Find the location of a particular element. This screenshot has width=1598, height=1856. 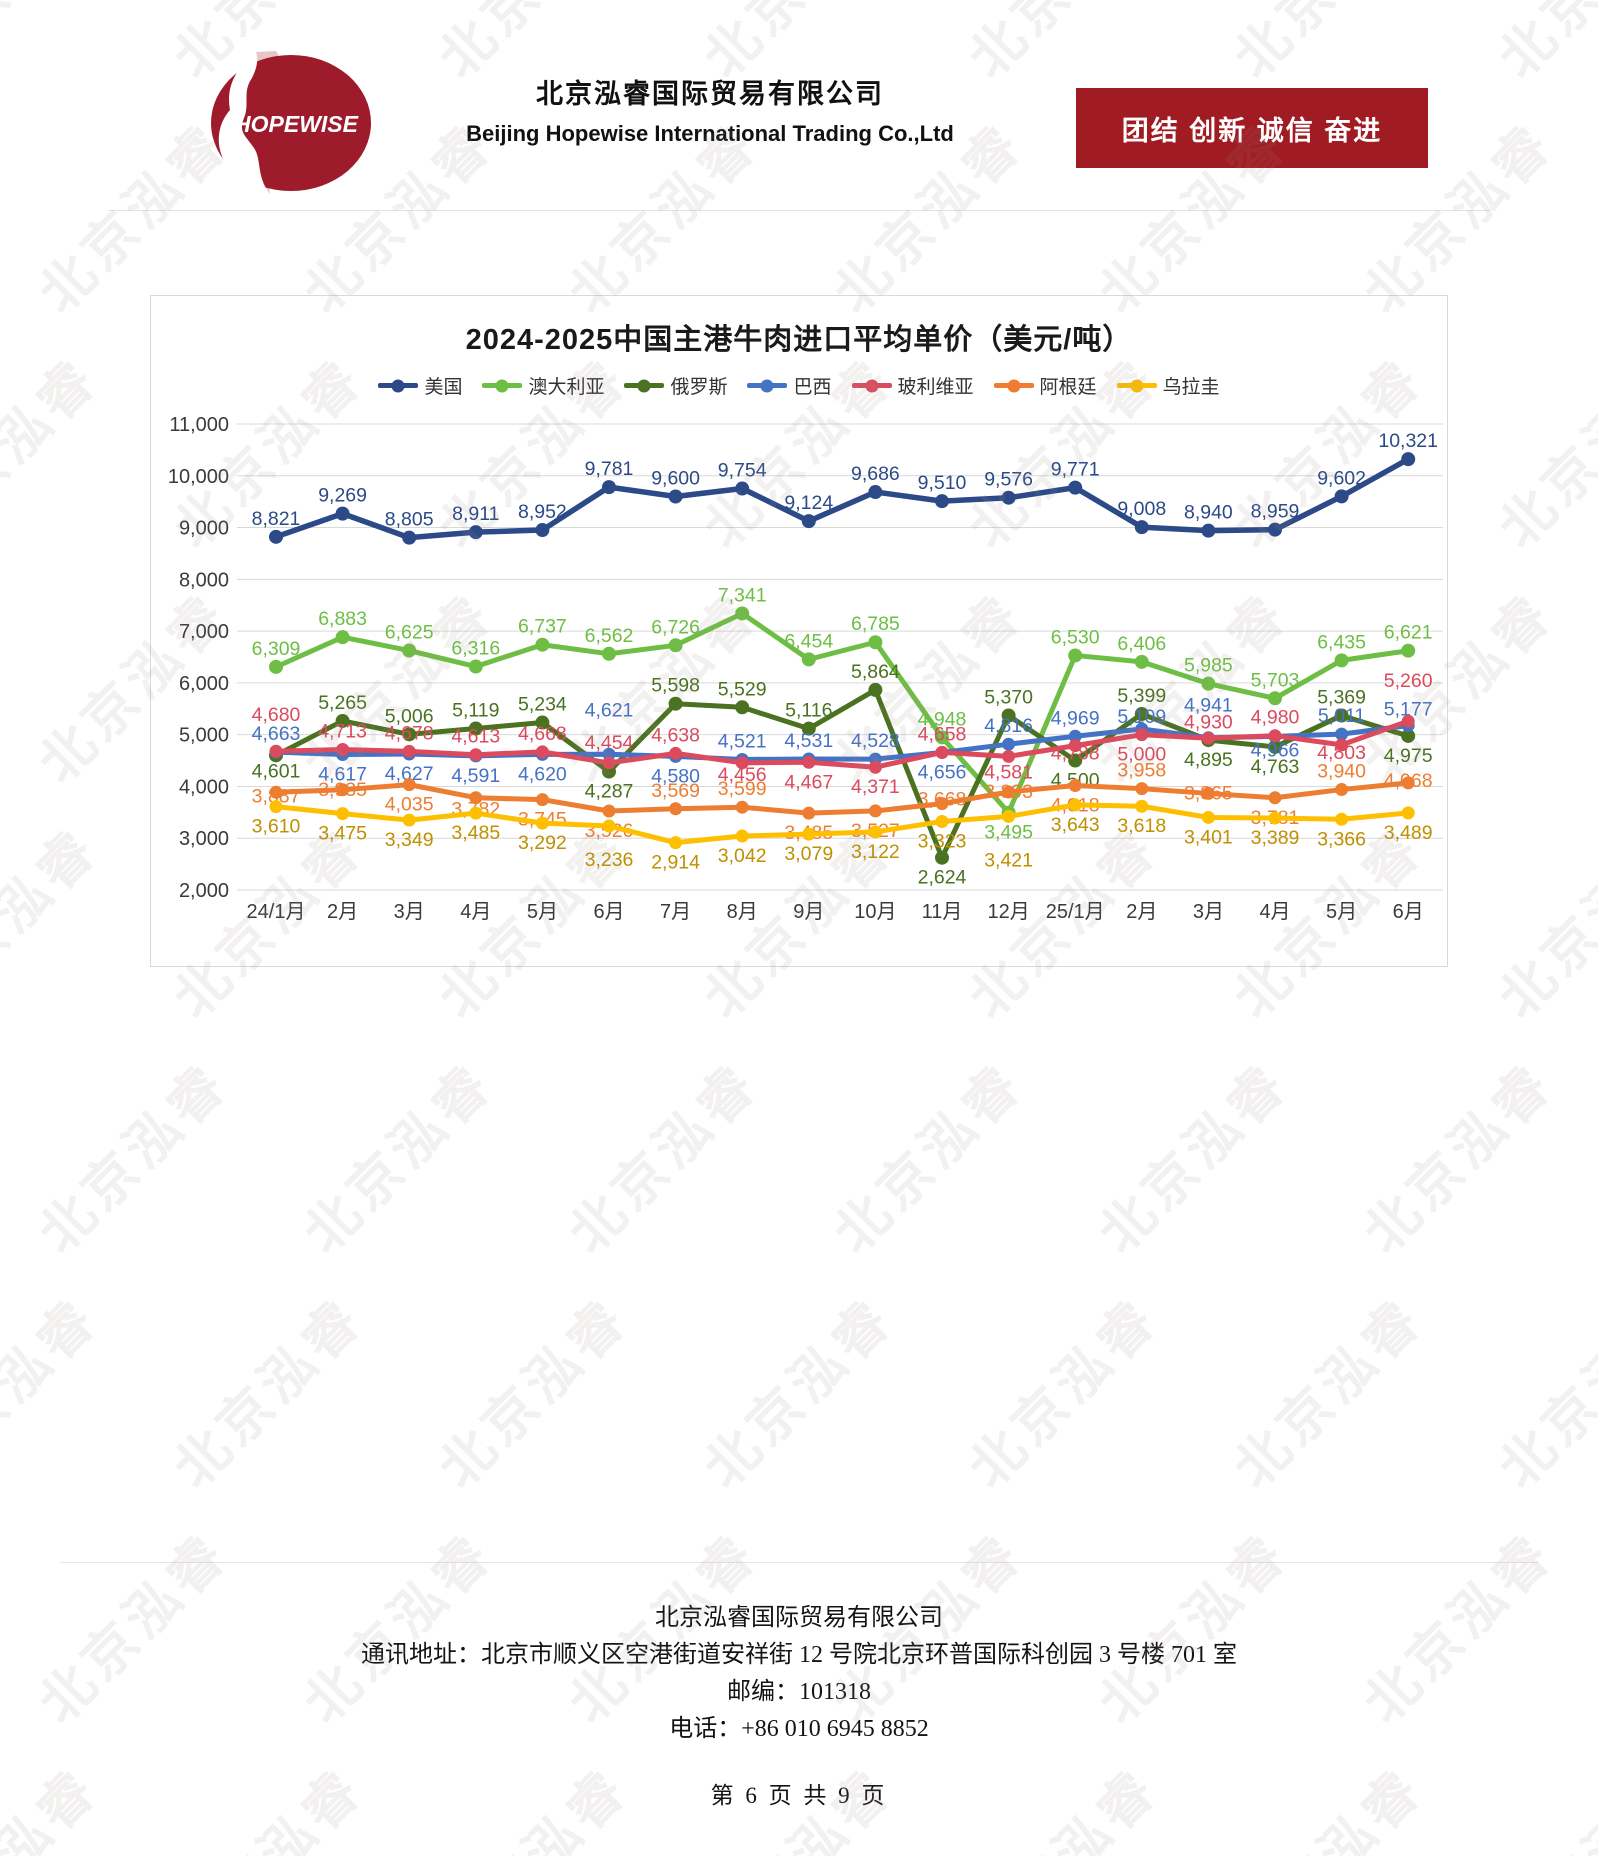

legend-label: 澳大利亚 is located at coordinates (566, 387).